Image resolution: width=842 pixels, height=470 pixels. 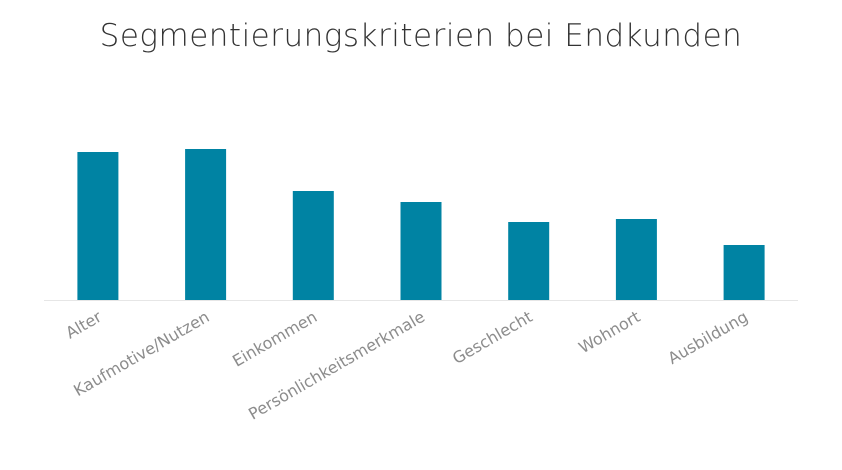 I want to click on x-tick-label-2: Einkommen, so click(x=274, y=339).